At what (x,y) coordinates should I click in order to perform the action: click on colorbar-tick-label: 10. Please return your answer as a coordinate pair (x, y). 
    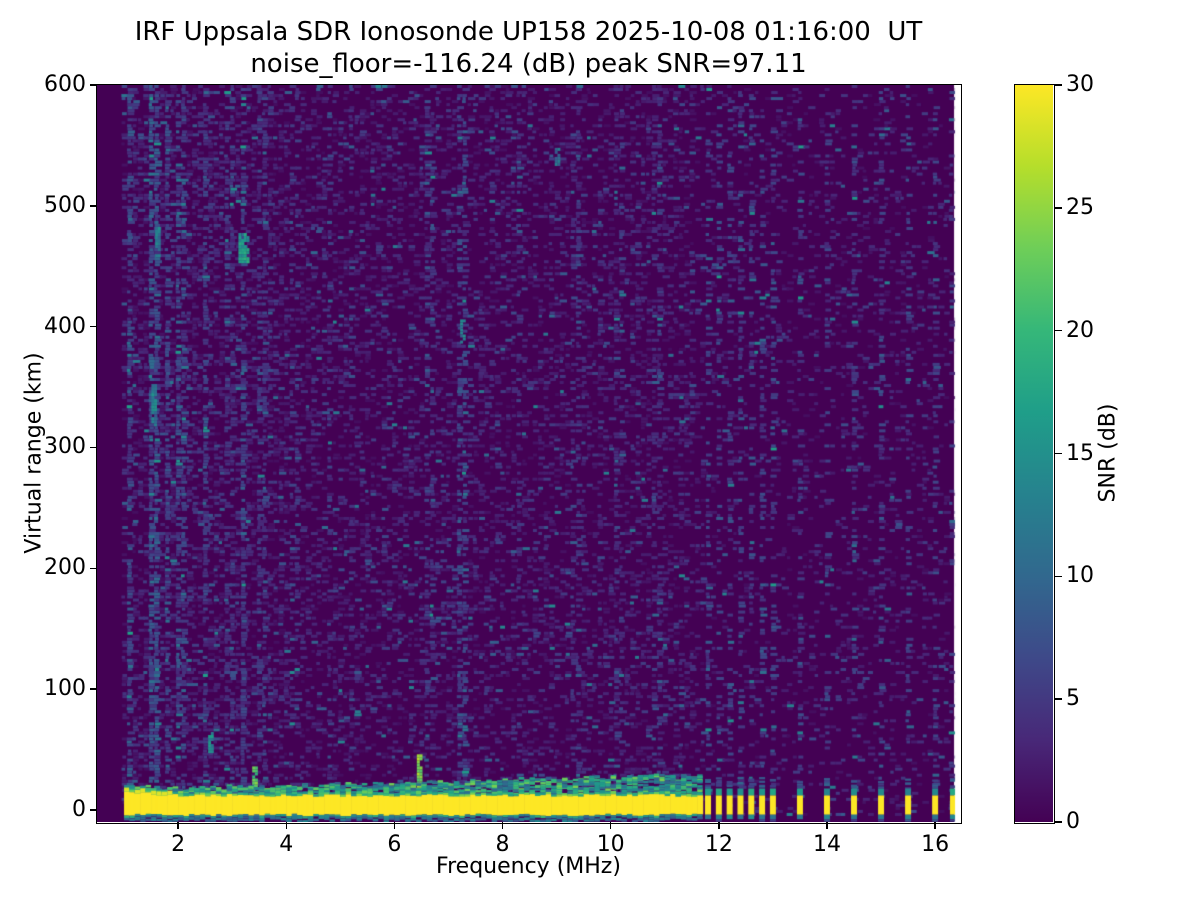
    Looking at the image, I should click on (1080, 576).